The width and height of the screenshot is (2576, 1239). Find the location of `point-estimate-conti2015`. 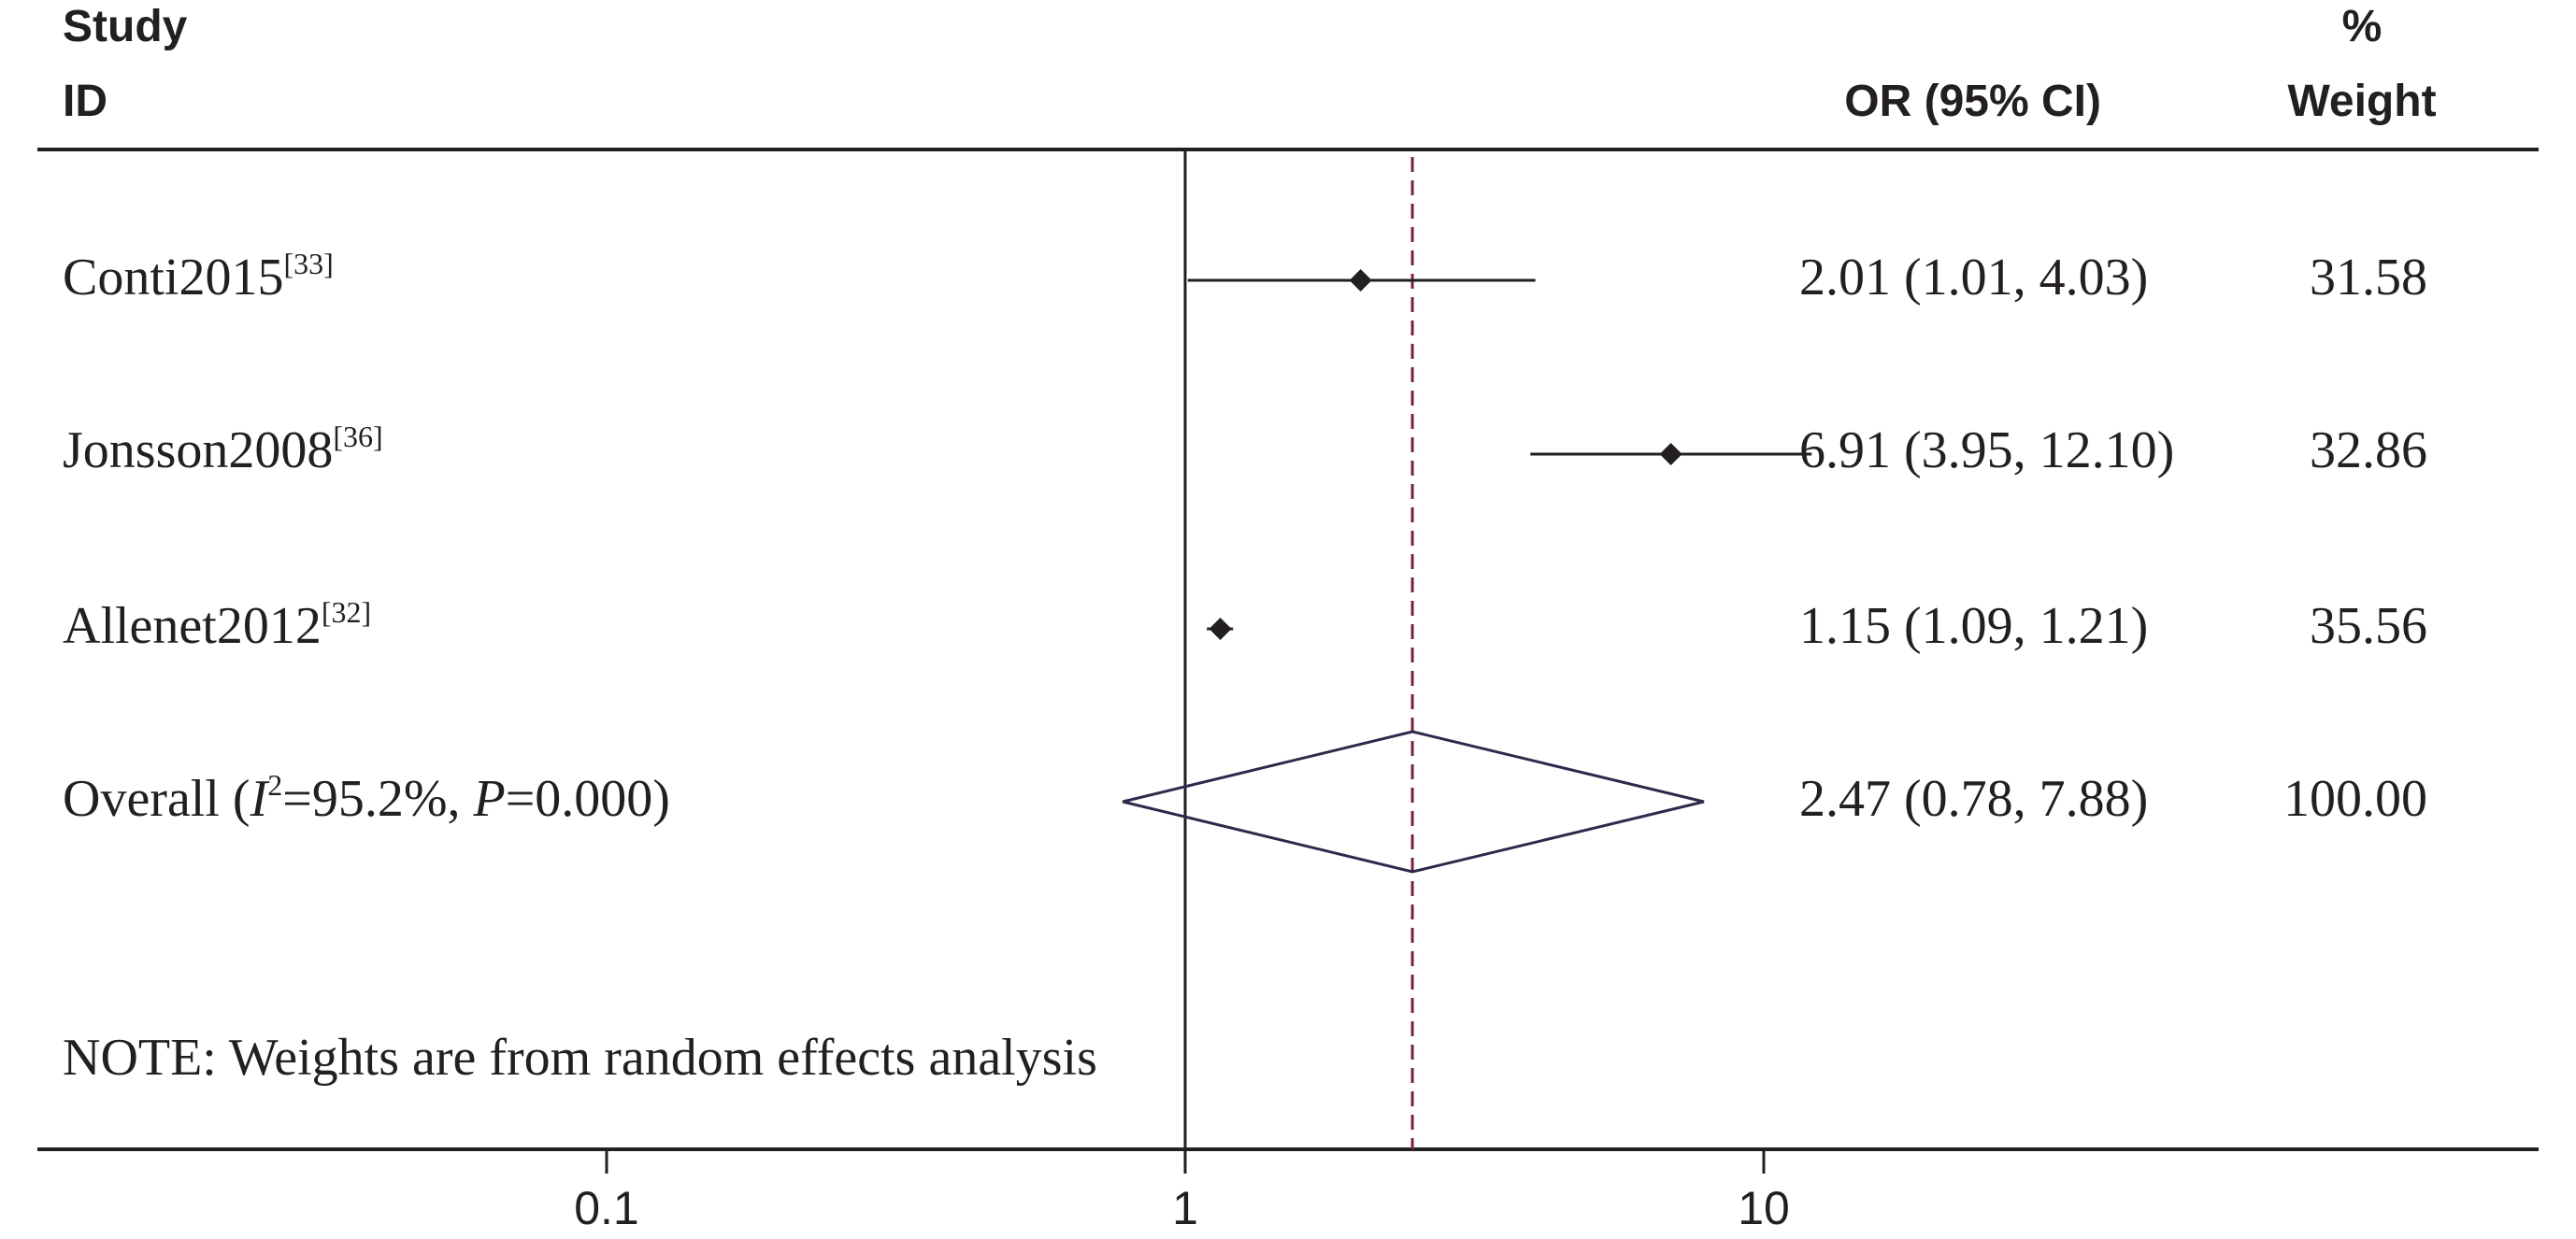

point-estimate-conti2015 is located at coordinates (1360, 280).